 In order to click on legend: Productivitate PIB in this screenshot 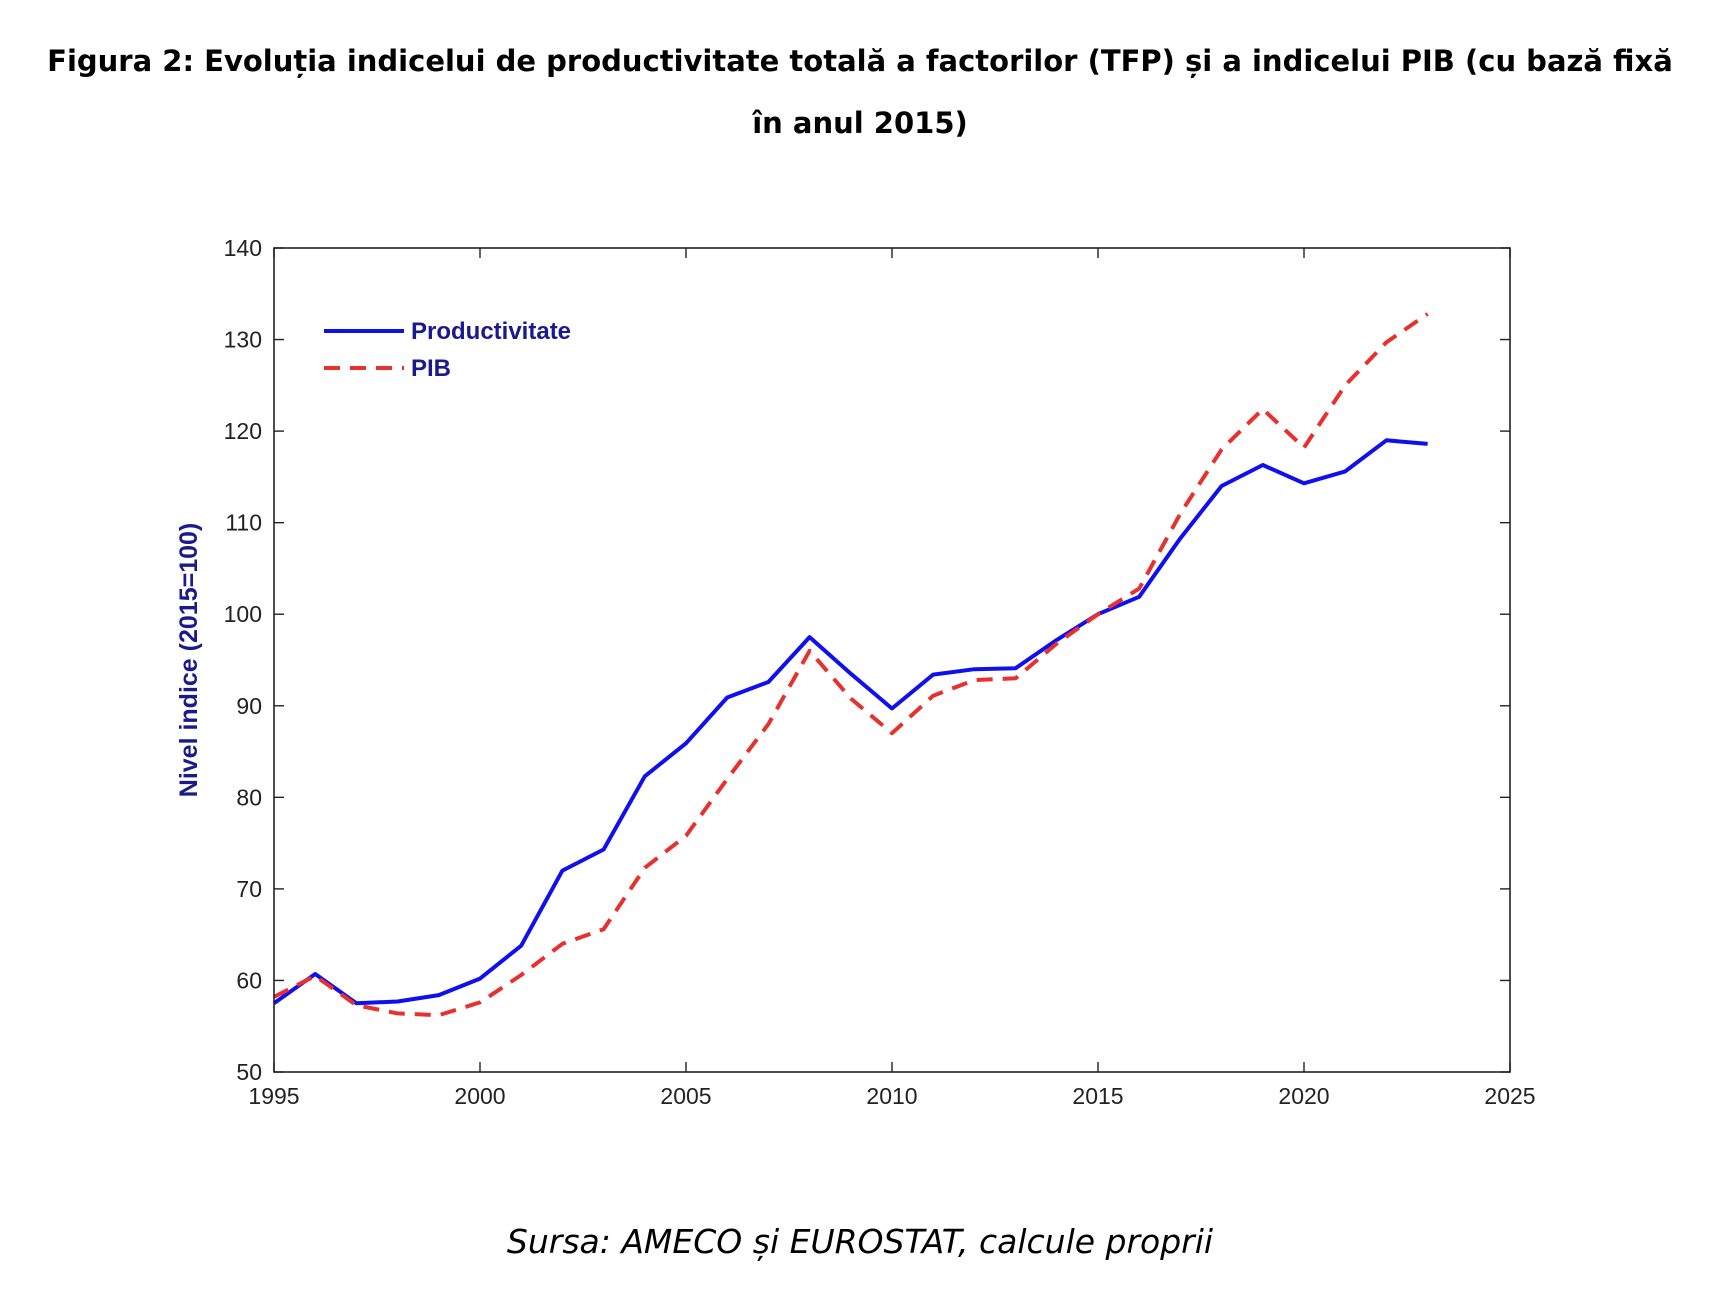, I will do `click(447, 350)`.